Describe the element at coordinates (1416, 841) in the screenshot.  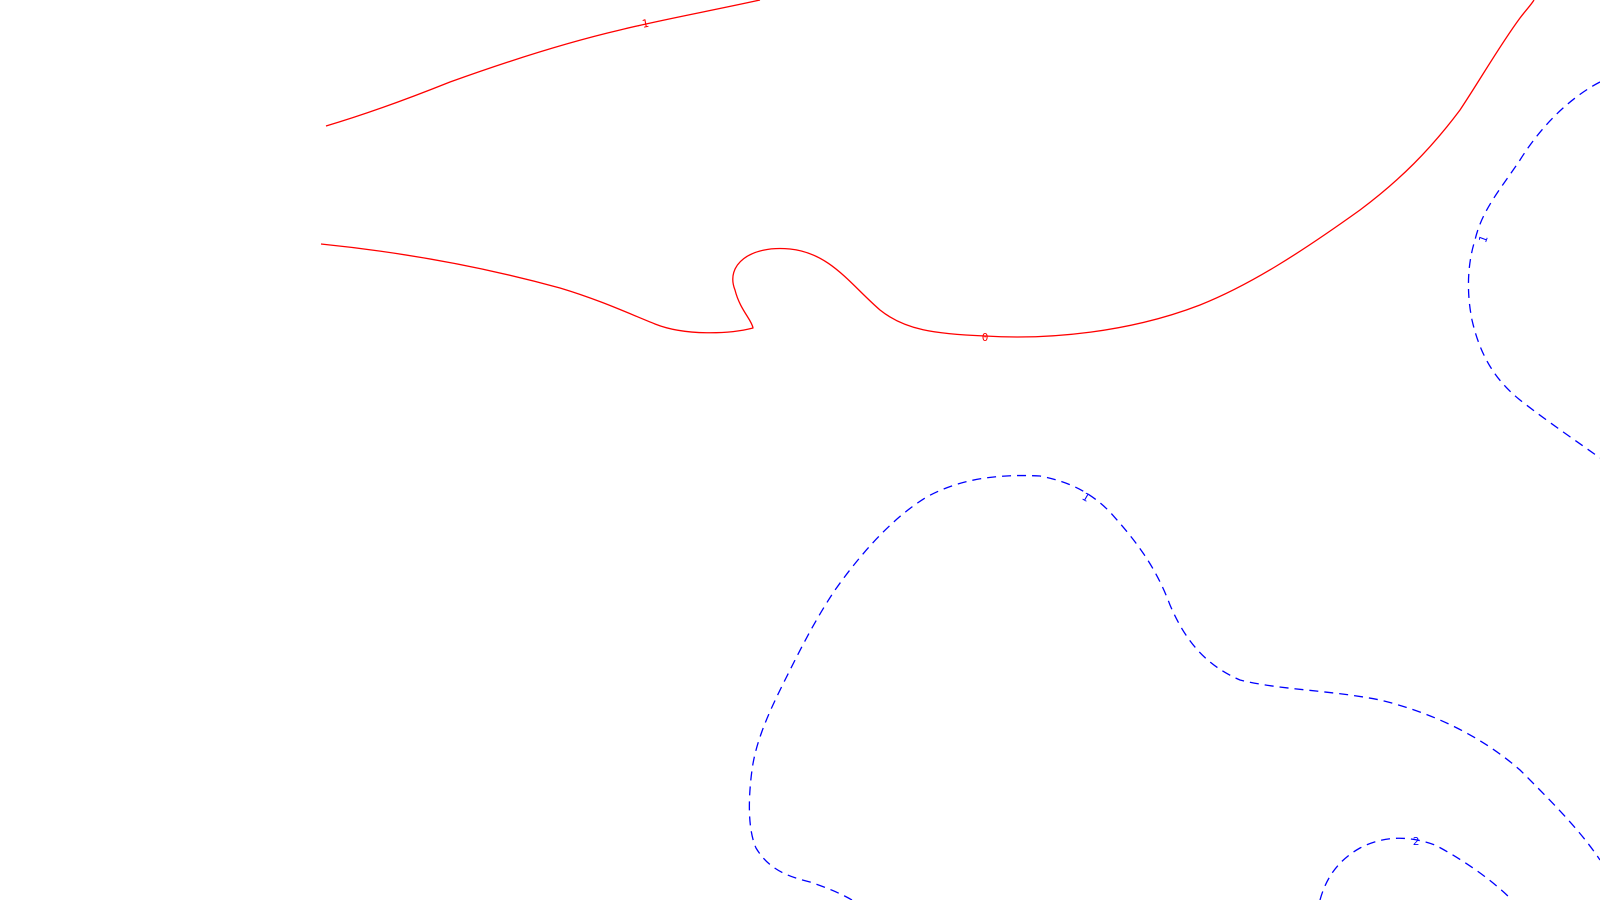
I see `contour-label-2: 2` at that location.